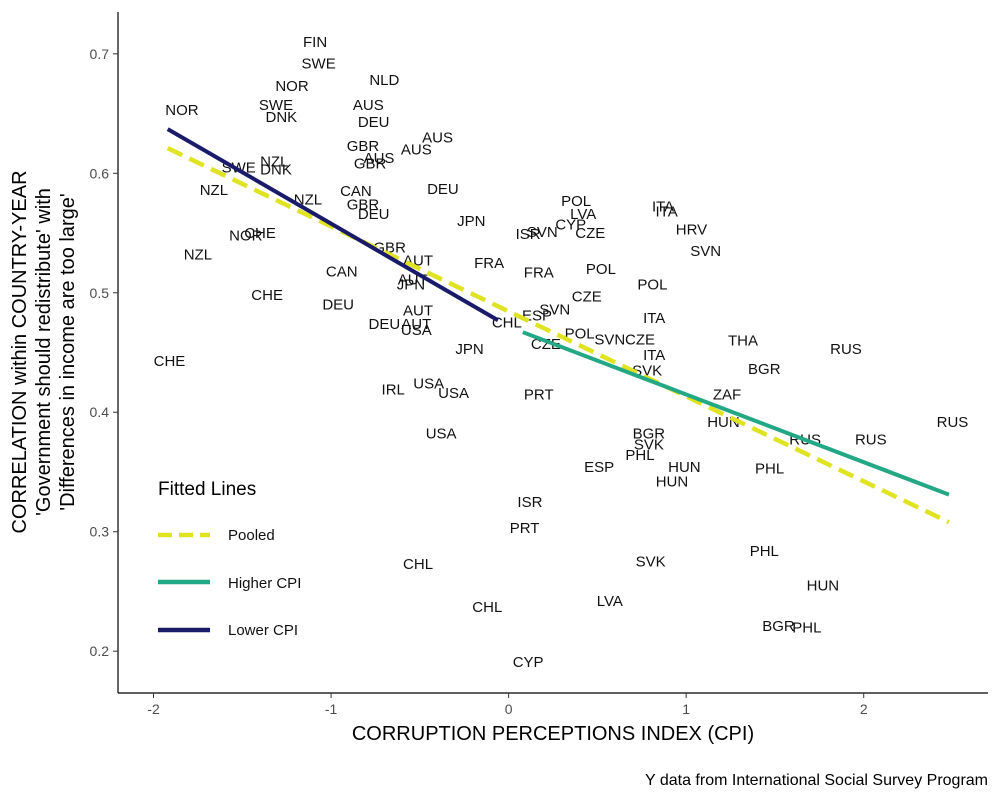  I want to click on x-tick-label: -2, so click(153, 709).